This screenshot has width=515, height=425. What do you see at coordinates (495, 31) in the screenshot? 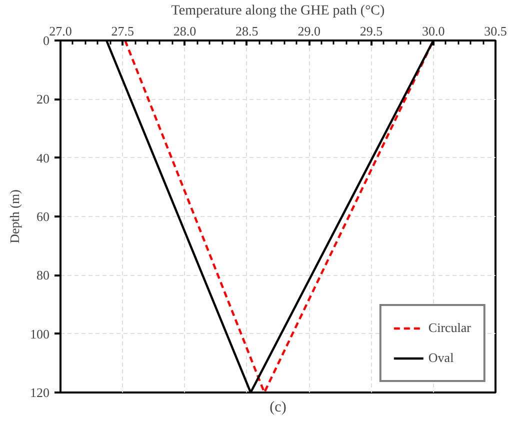
I see `x-tick-label: 30.5` at bounding box center [495, 31].